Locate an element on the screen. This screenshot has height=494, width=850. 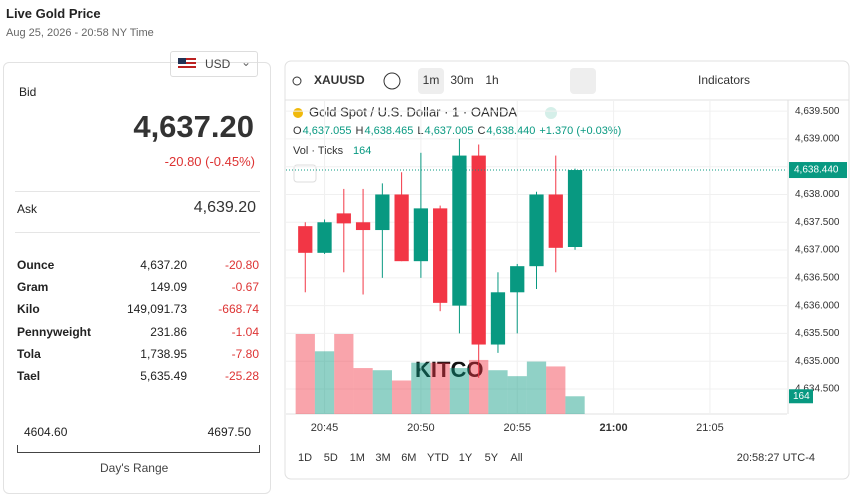
range-button: YTD is located at coordinates (438, 458).